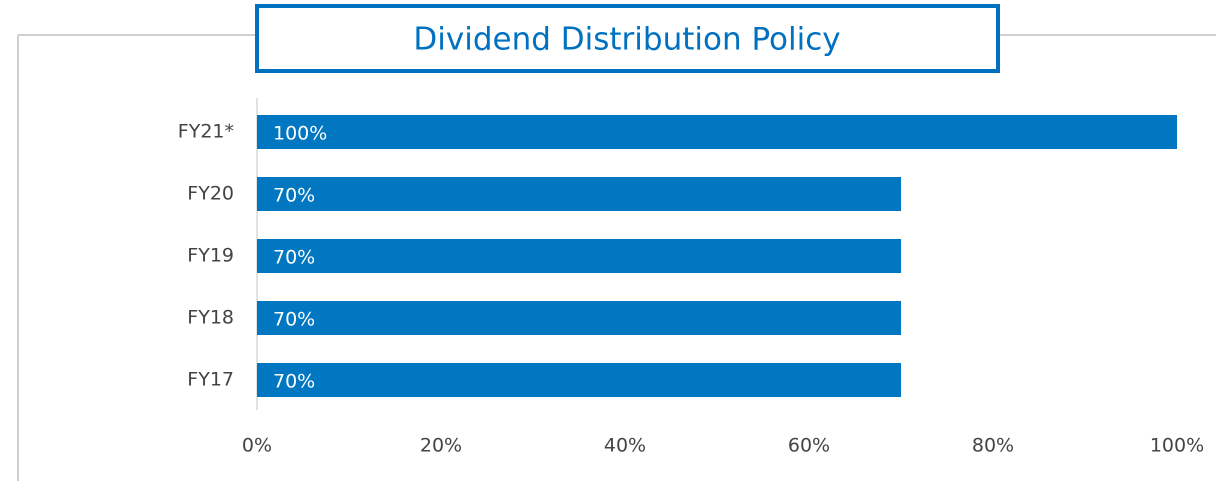 The height and width of the screenshot is (481, 1216). What do you see at coordinates (210, 194) in the screenshot?
I see `y-tick-label: FY20` at bounding box center [210, 194].